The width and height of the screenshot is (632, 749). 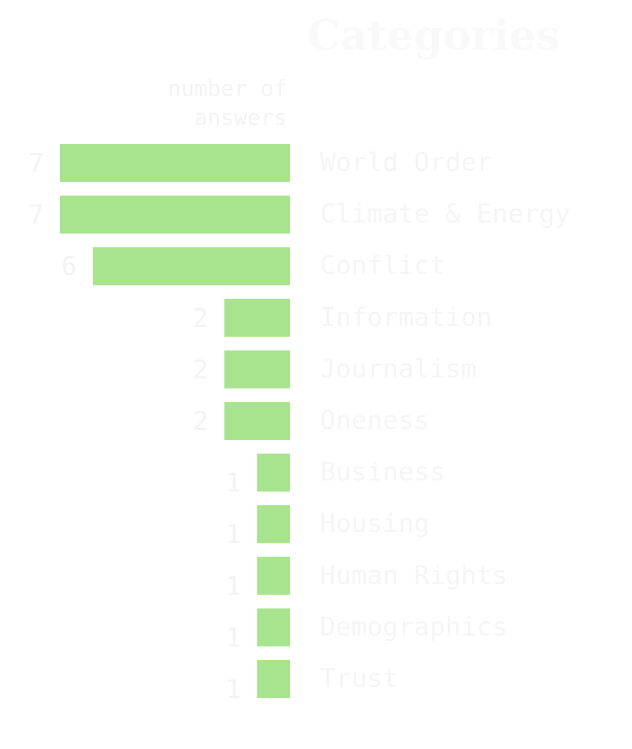 I want to click on chart-title: Categories, so click(x=433, y=35).